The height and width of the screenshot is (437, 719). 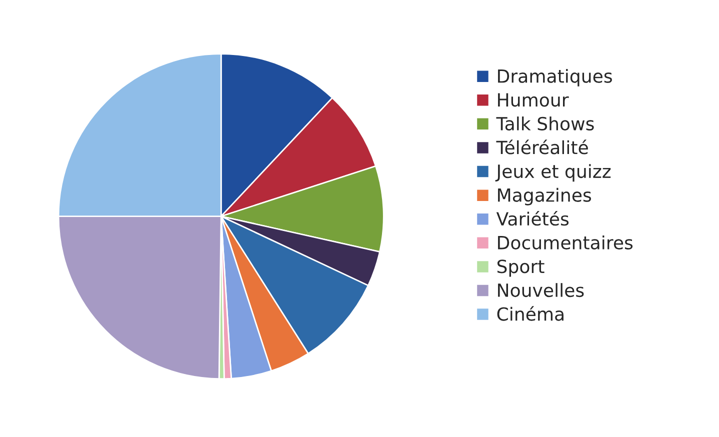 What do you see at coordinates (545, 197) in the screenshot?
I see `legend-label: Magazines` at bounding box center [545, 197].